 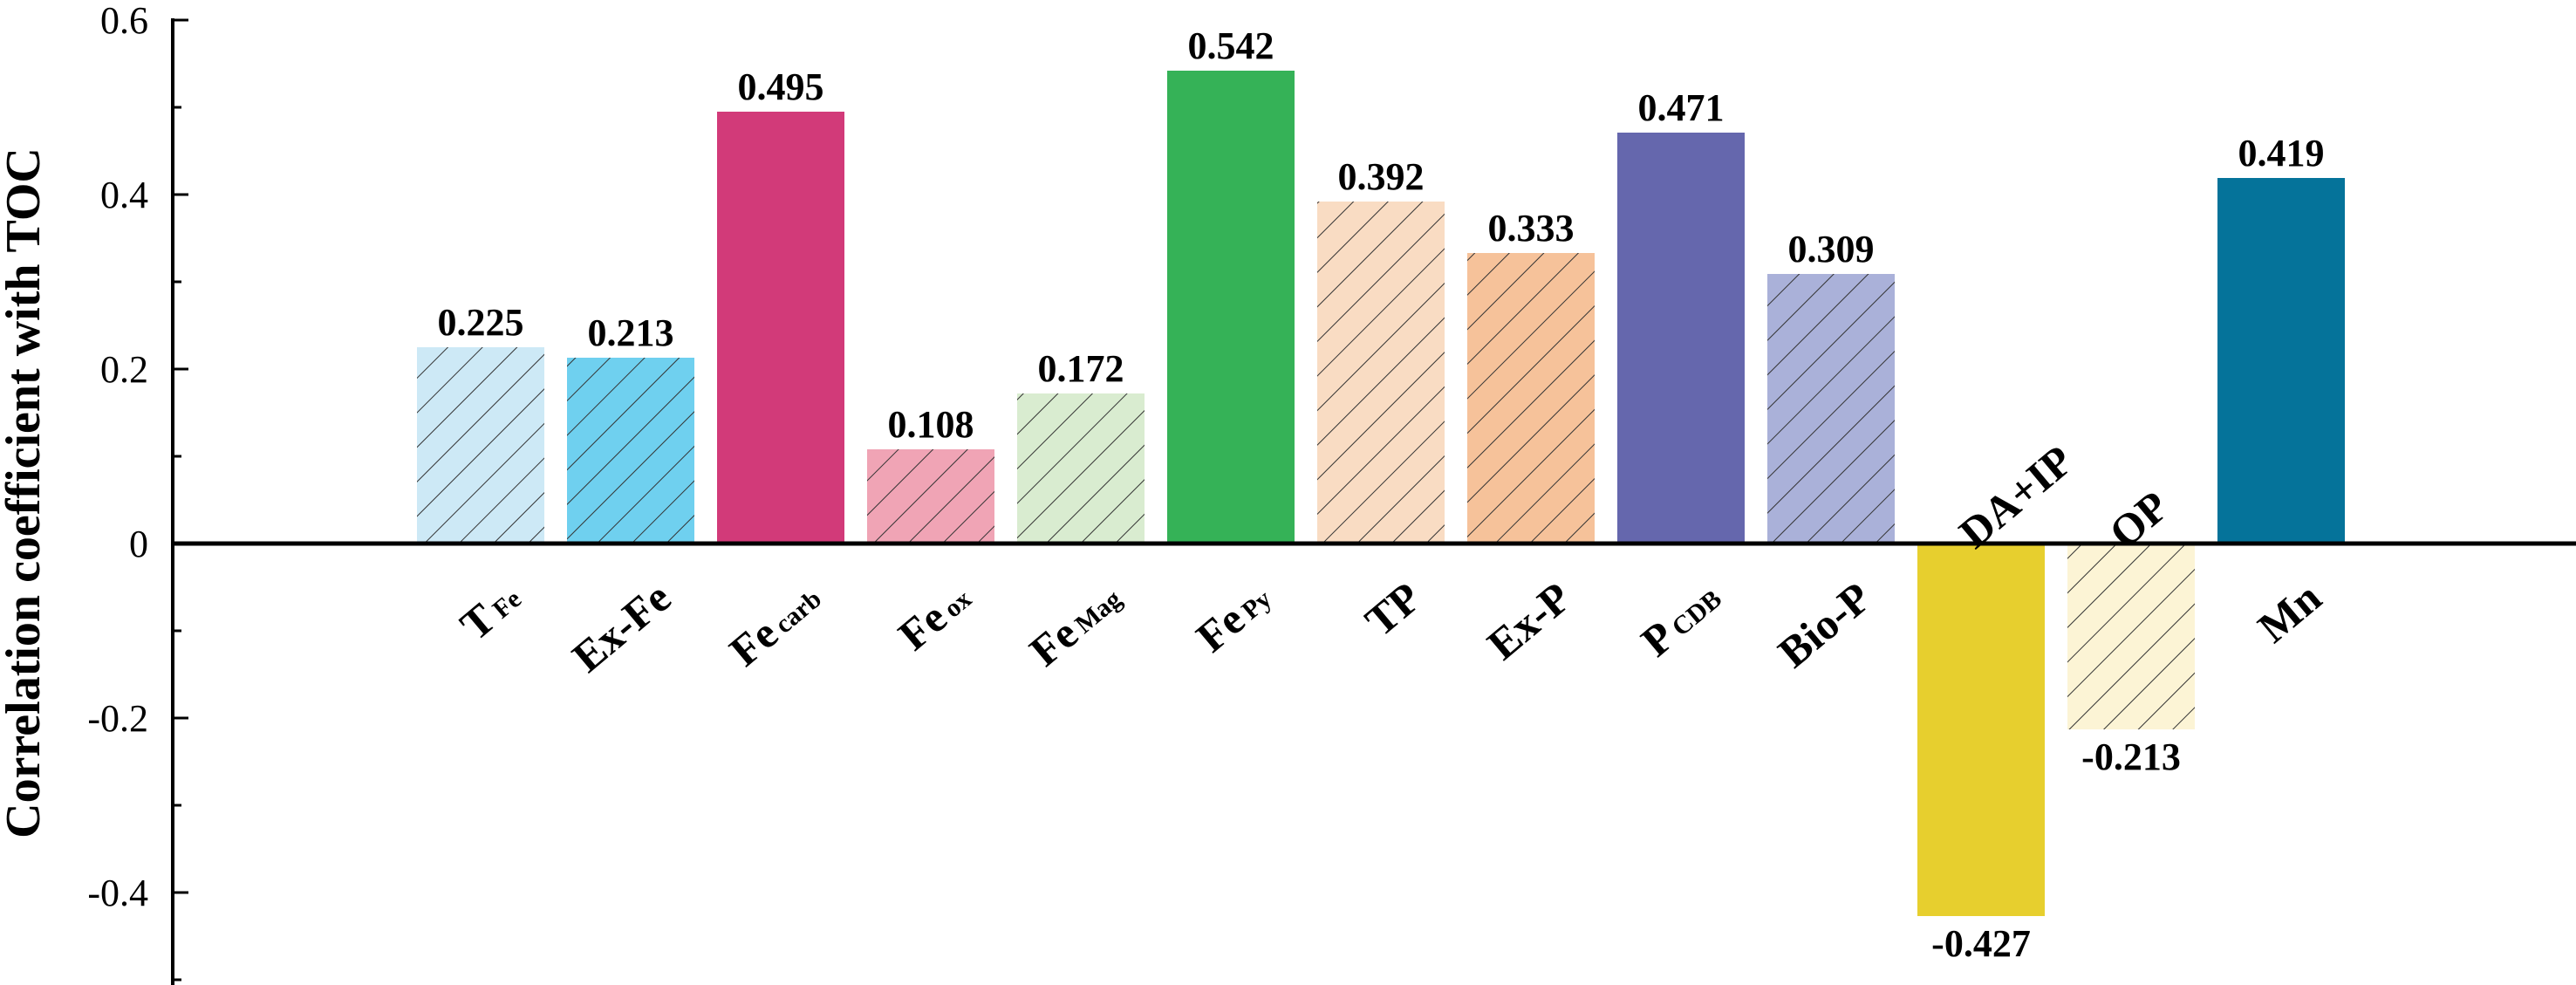 I want to click on category-label-4: FeMag, so click(x=1076, y=623).